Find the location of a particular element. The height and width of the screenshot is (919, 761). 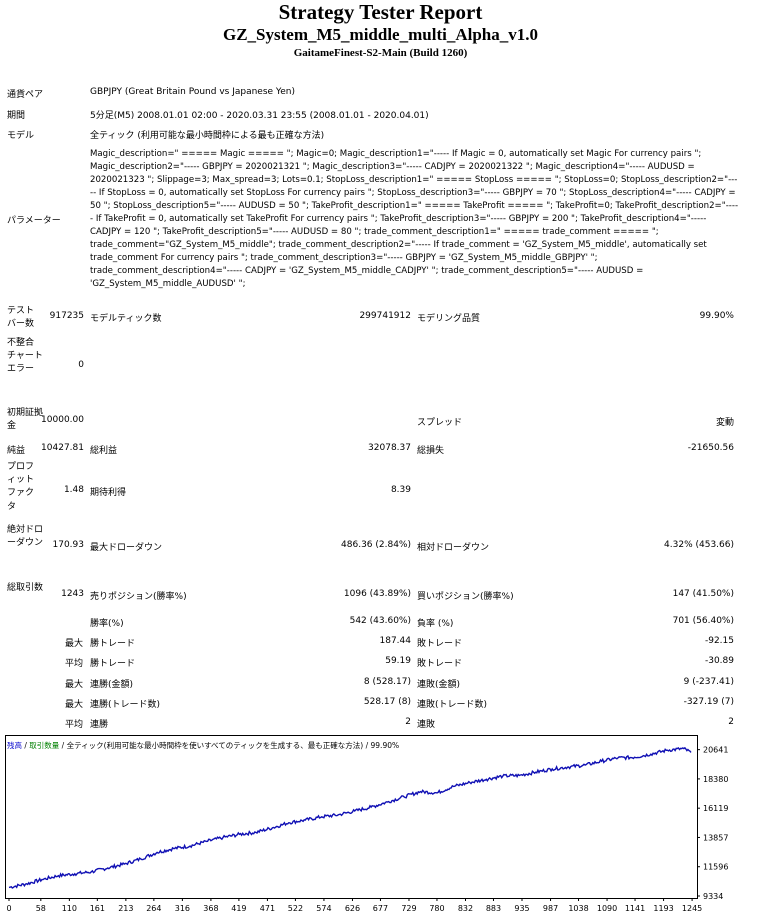

cons-losses-count-label: 連敗(トレード数) is located at coordinates (452, 705).